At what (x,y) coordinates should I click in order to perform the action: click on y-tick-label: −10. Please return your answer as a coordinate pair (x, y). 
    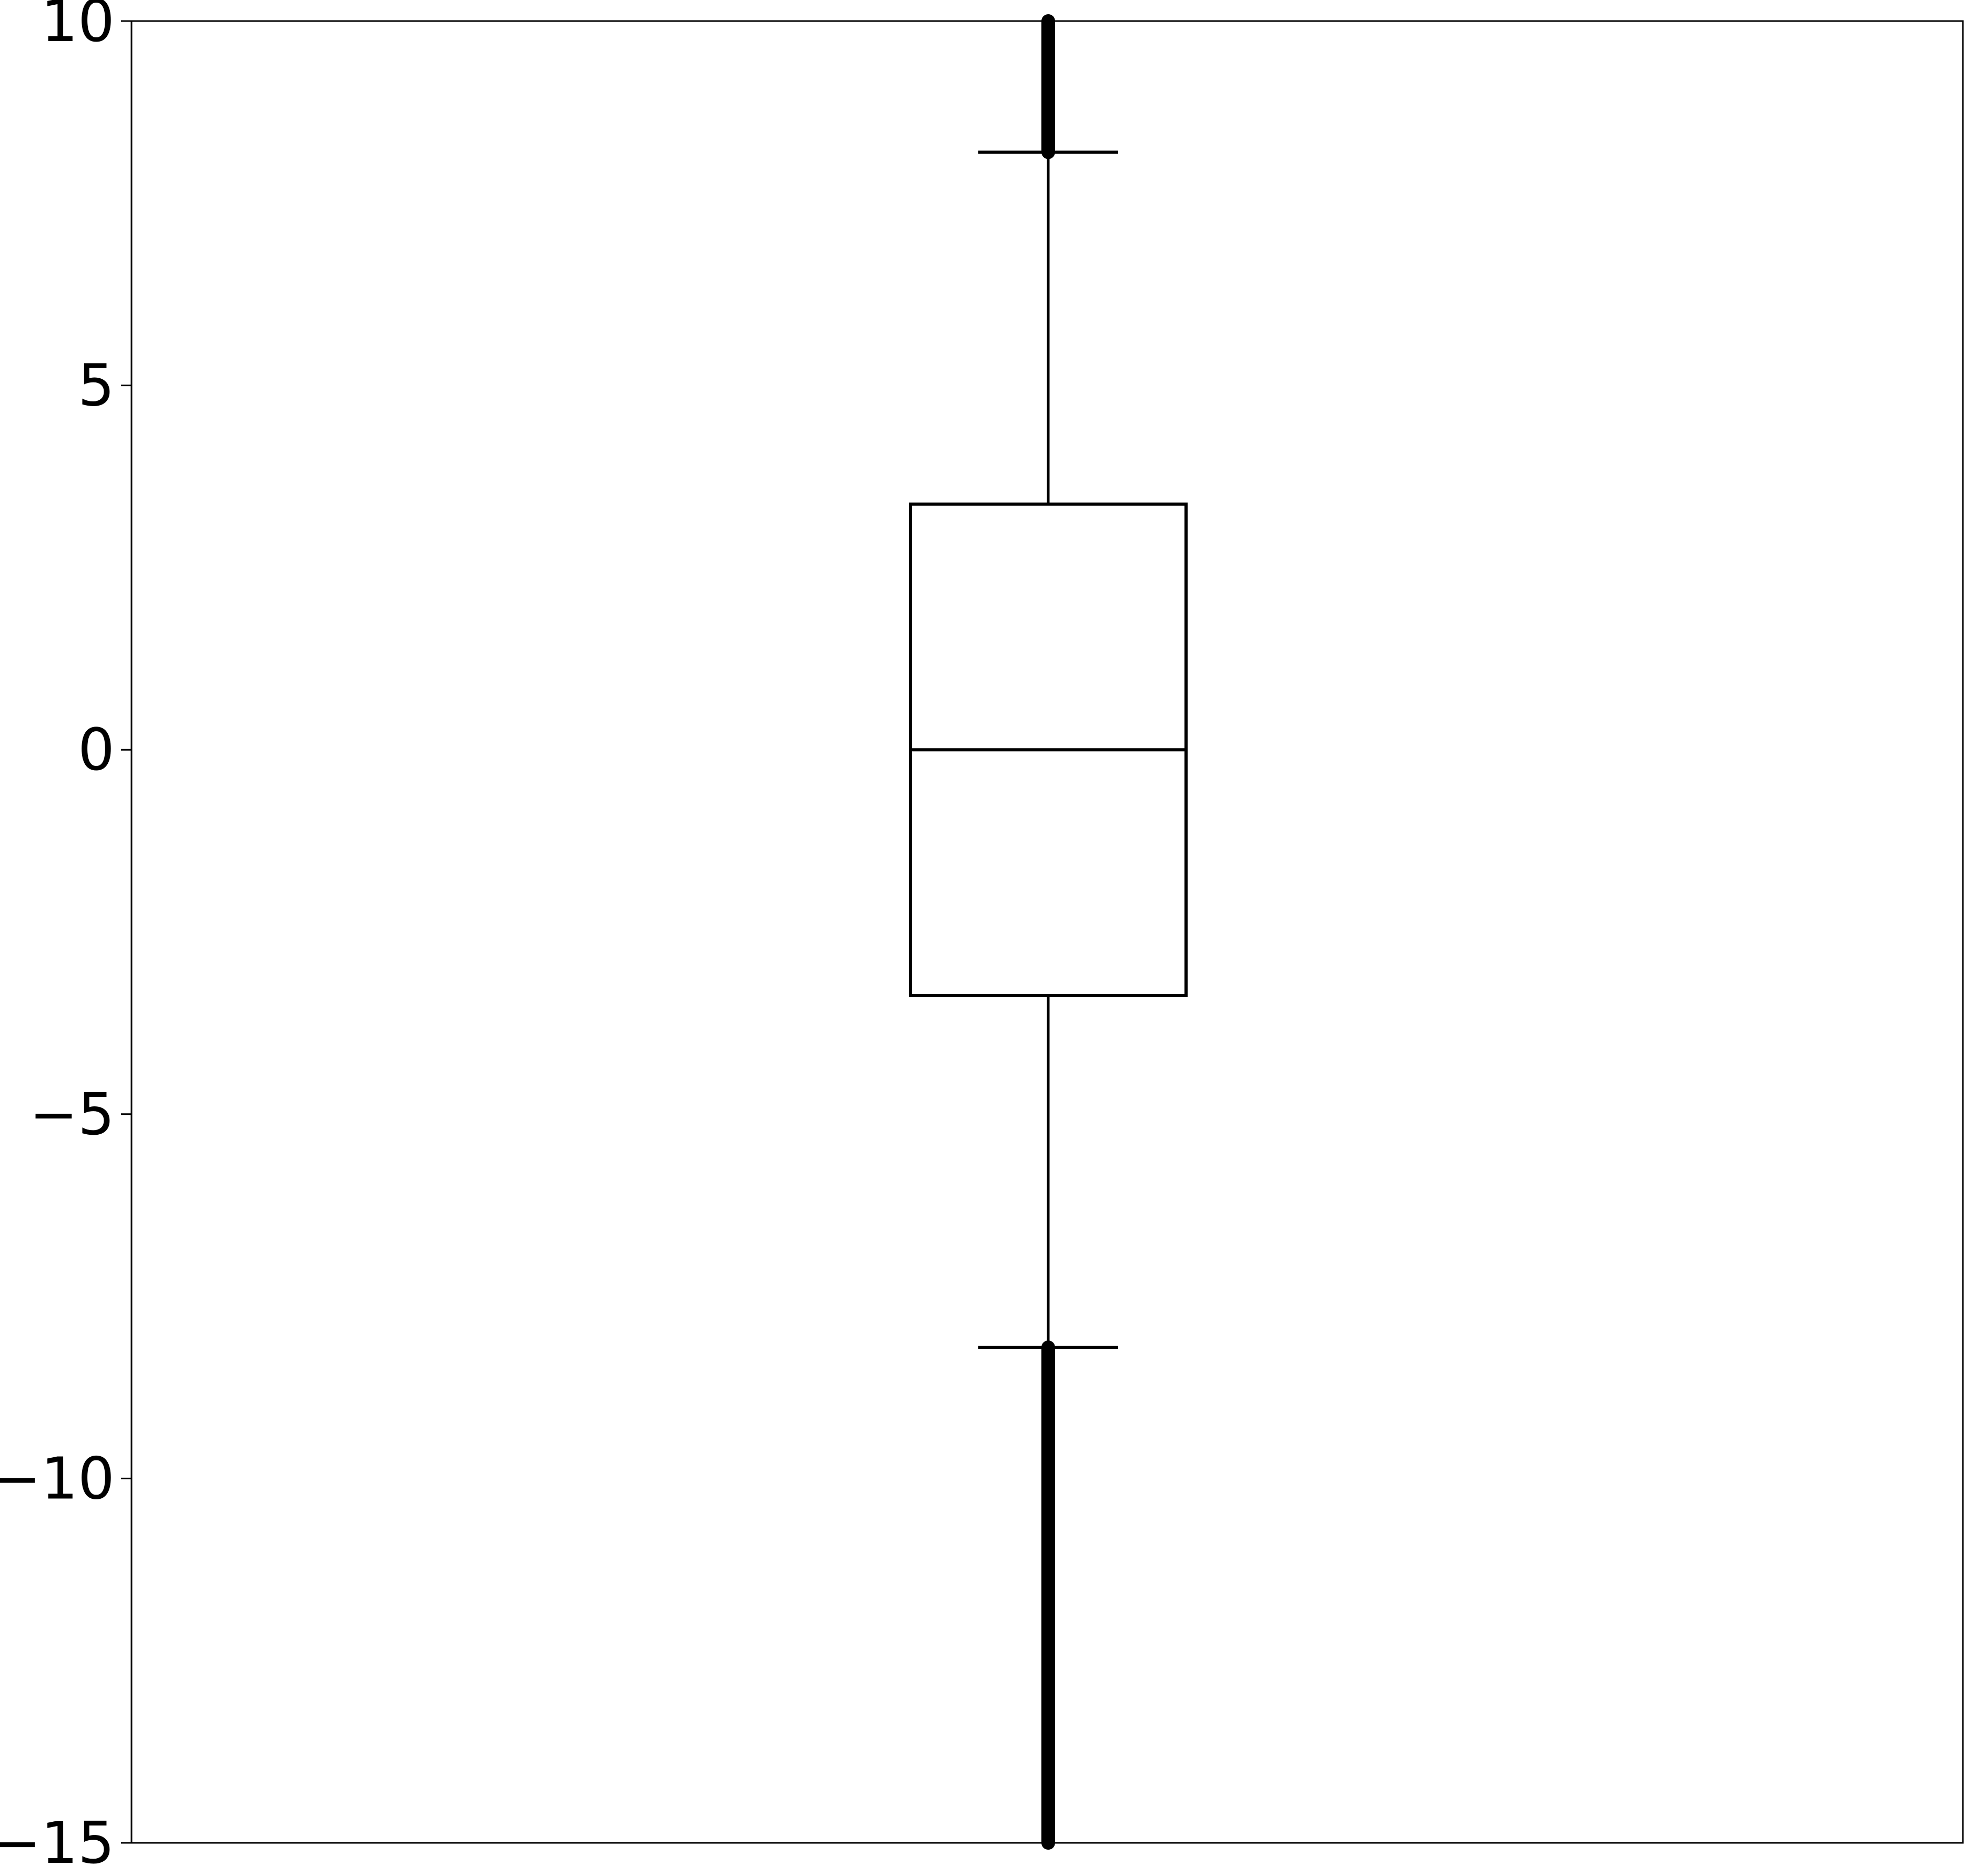
    Looking at the image, I should click on (58, 1479).